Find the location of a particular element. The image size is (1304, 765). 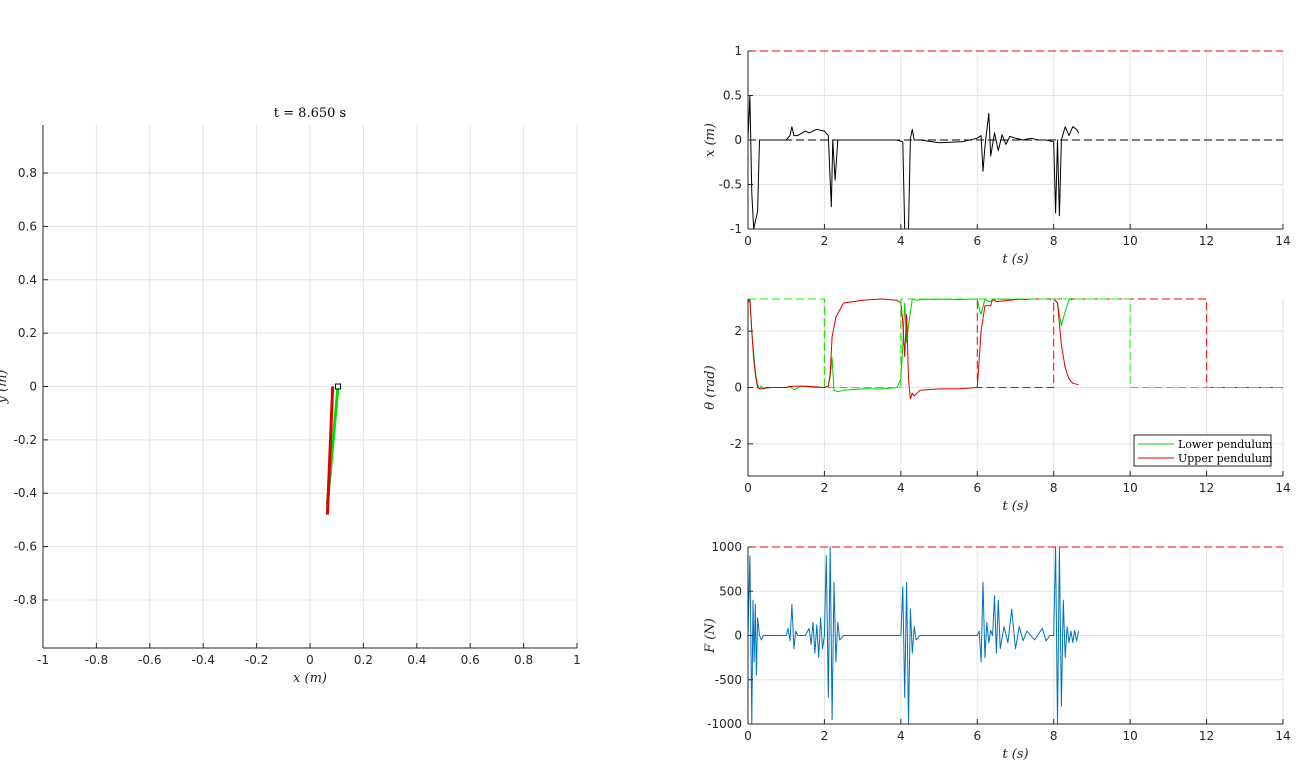

y-tick-label: 0.6 is located at coordinates (27, 226).